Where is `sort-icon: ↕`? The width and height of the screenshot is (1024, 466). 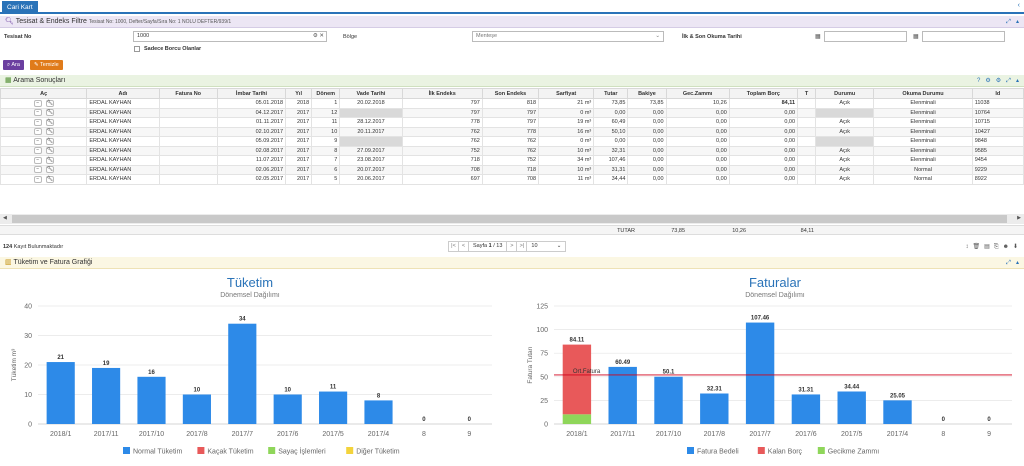 sort-icon: ↕ is located at coordinates (967, 247).